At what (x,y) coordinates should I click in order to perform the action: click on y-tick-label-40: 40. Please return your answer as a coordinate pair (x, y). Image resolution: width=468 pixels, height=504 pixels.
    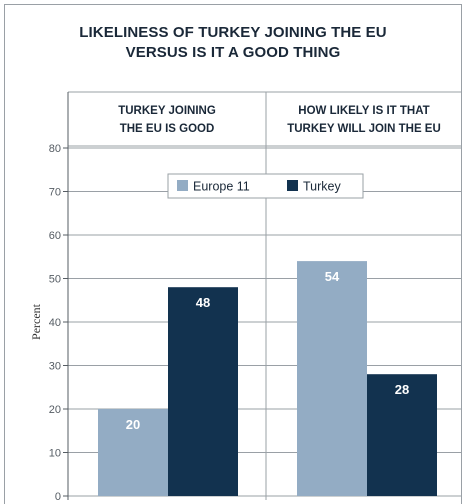
    Looking at the image, I should click on (55, 323).